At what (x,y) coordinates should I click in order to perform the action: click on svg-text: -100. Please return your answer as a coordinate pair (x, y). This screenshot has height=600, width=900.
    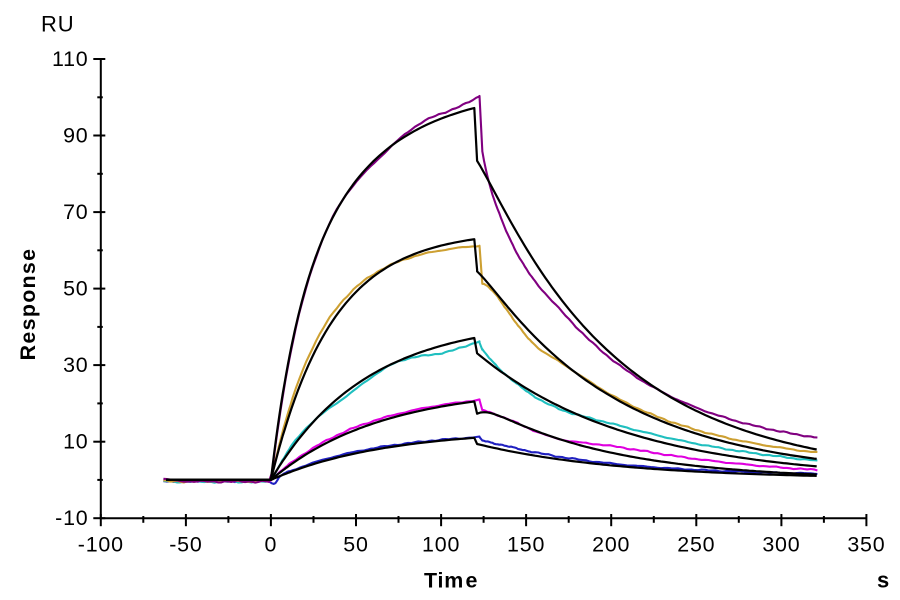
    Looking at the image, I should click on (101, 545).